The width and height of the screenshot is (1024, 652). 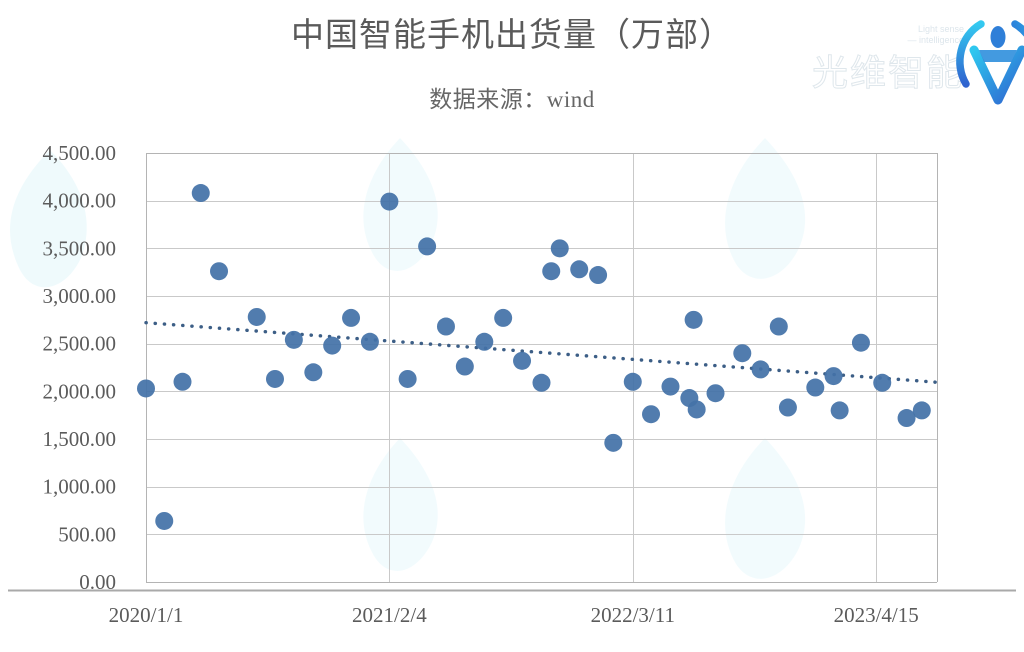 I want to click on brand-logo: Light sense — intelligence 光维智能, so click(x=917, y=58).